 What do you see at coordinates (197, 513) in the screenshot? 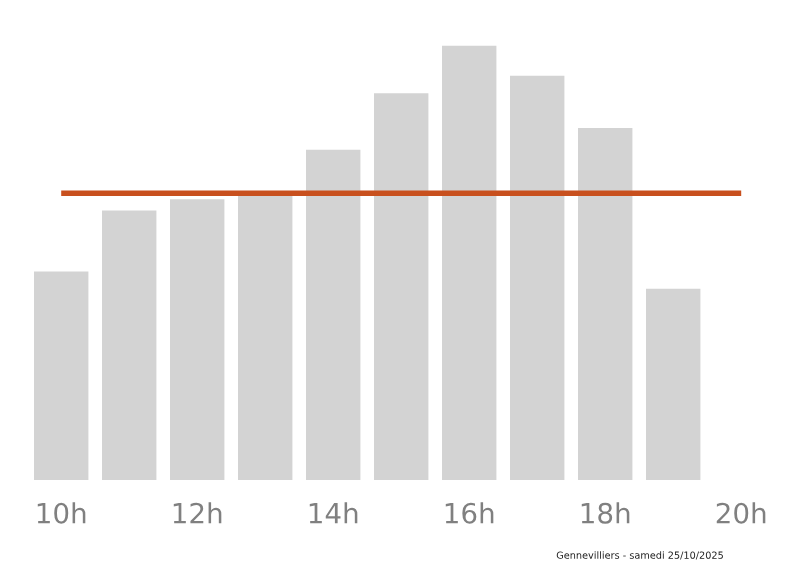
I see `x-tick-label: 12h` at bounding box center [197, 513].